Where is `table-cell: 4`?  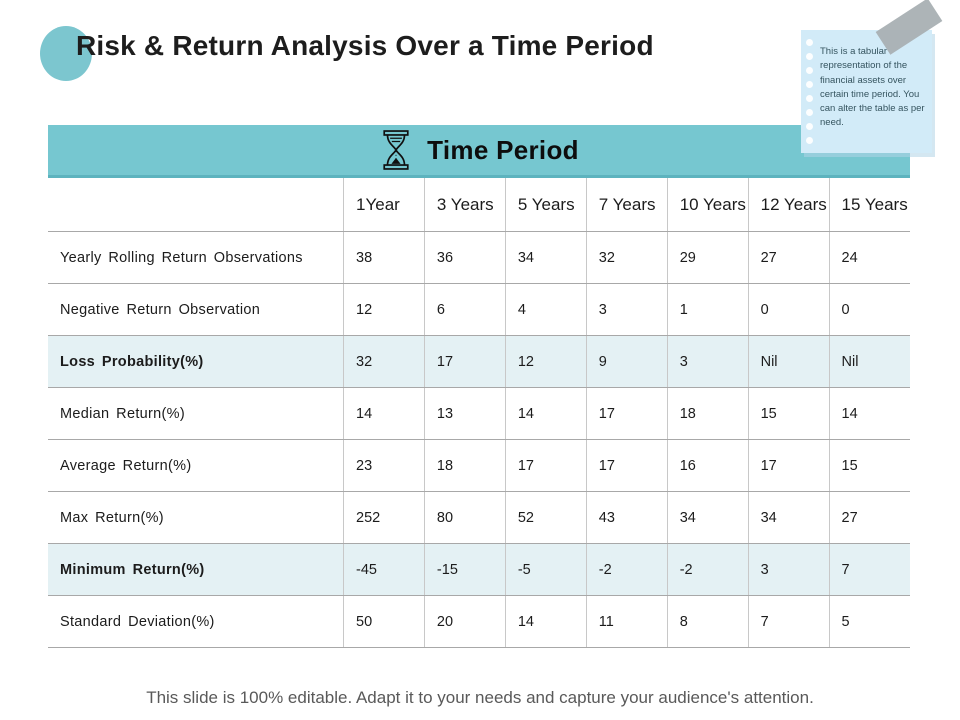 table-cell: 4 is located at coordinates (545, 309).